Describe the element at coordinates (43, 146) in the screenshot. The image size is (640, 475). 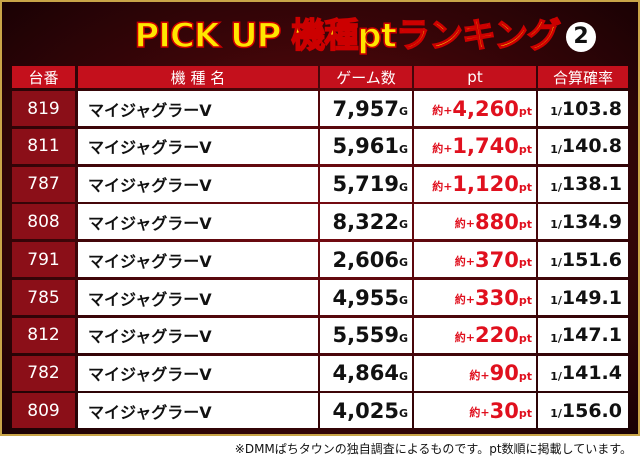
I see `machine-number: 811` at that location.